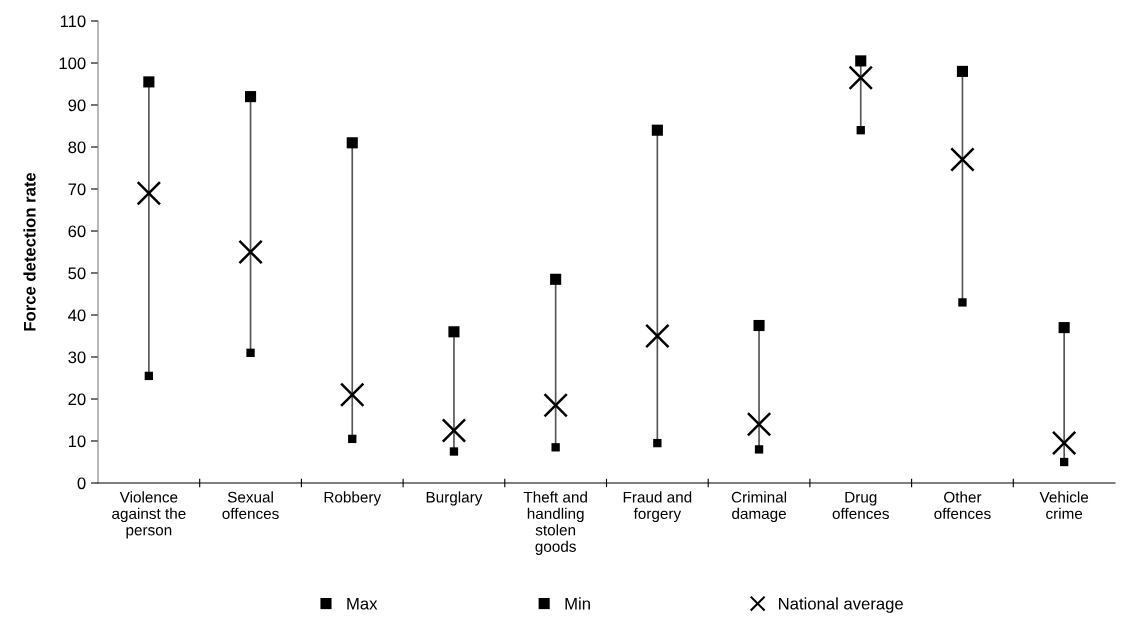 The width and height of the screenshot is (1130, 637). Describe the element at coordinates (1064, 505) in the screenshot. I see `x-tick-label: Vehicle crime` at that location.